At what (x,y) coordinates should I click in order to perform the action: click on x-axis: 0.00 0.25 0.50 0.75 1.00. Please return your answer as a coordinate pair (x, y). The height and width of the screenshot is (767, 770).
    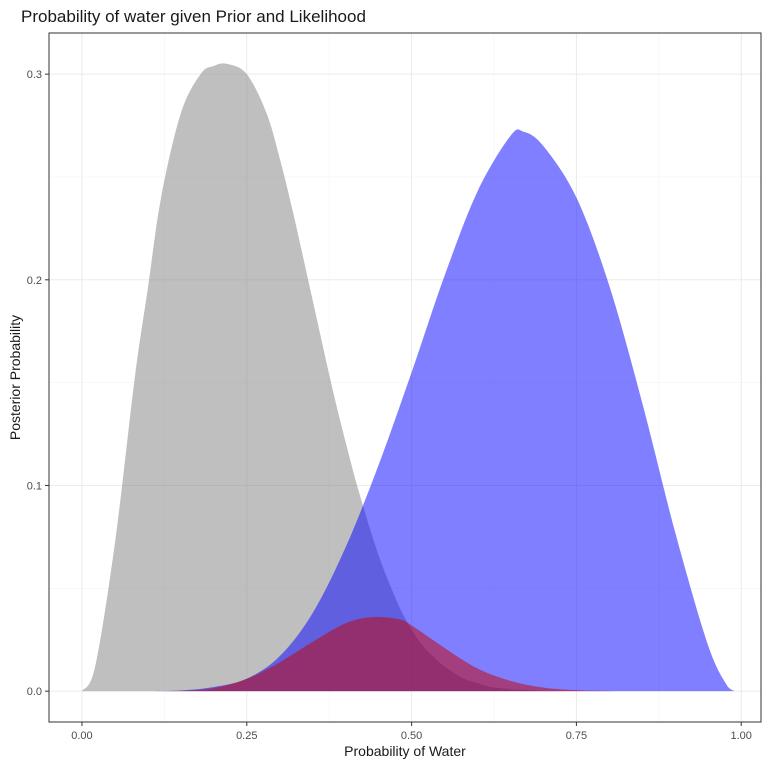
    Looking at the image, I should click on (411, 732).